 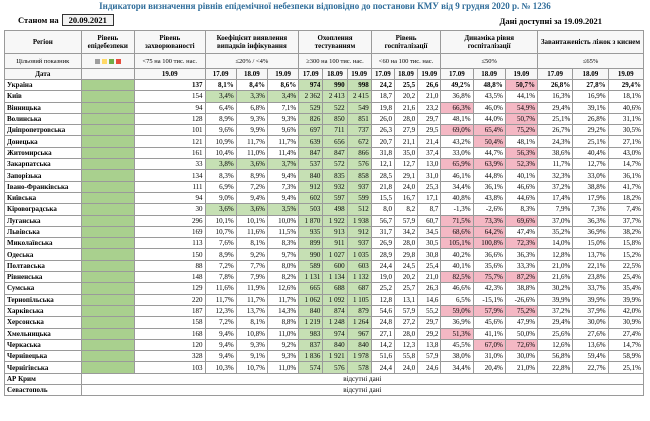 I want to click on value-cell: 154, so click(x=169, y=96).